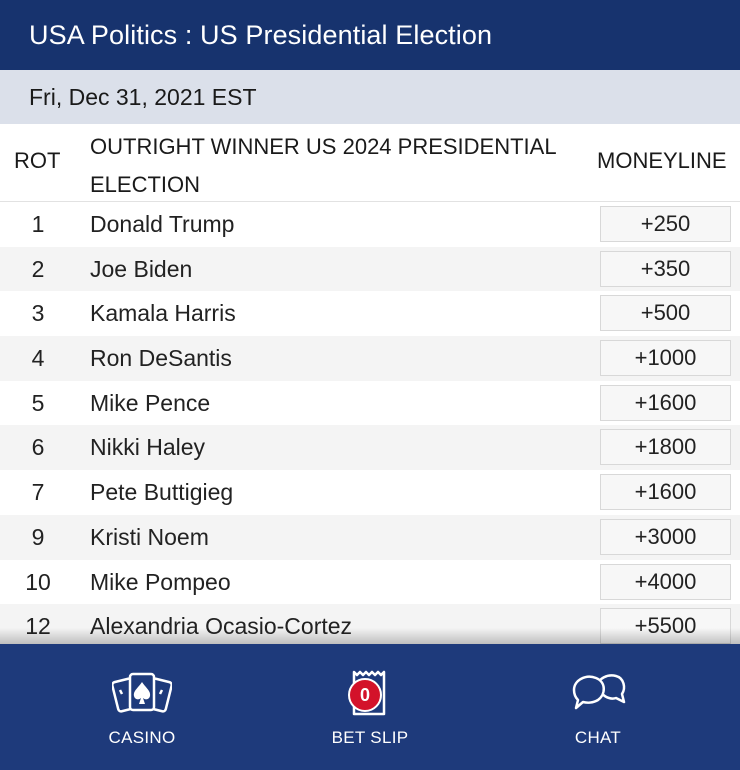 This screenshot has width=740, height=770. Describe the element at coordinates (370, 313) in the screenshot. I see `table-row: 3 Kamala Harris +500` at that location.